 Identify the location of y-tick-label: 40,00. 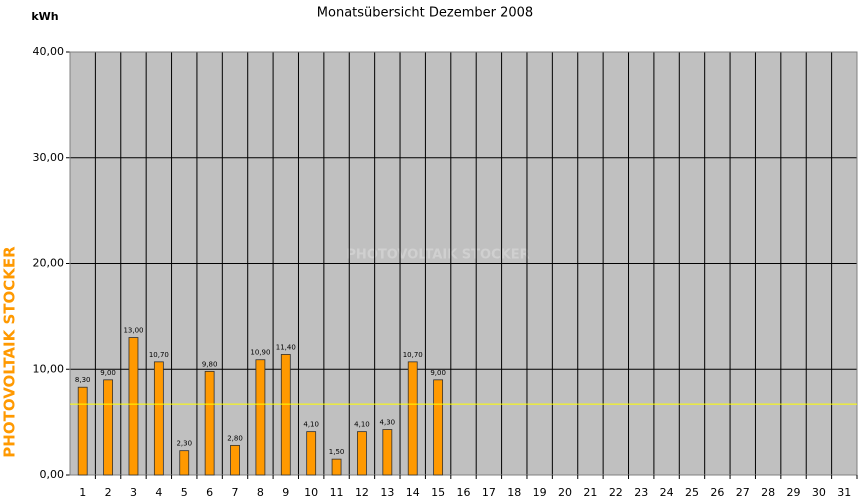
(49, 51).